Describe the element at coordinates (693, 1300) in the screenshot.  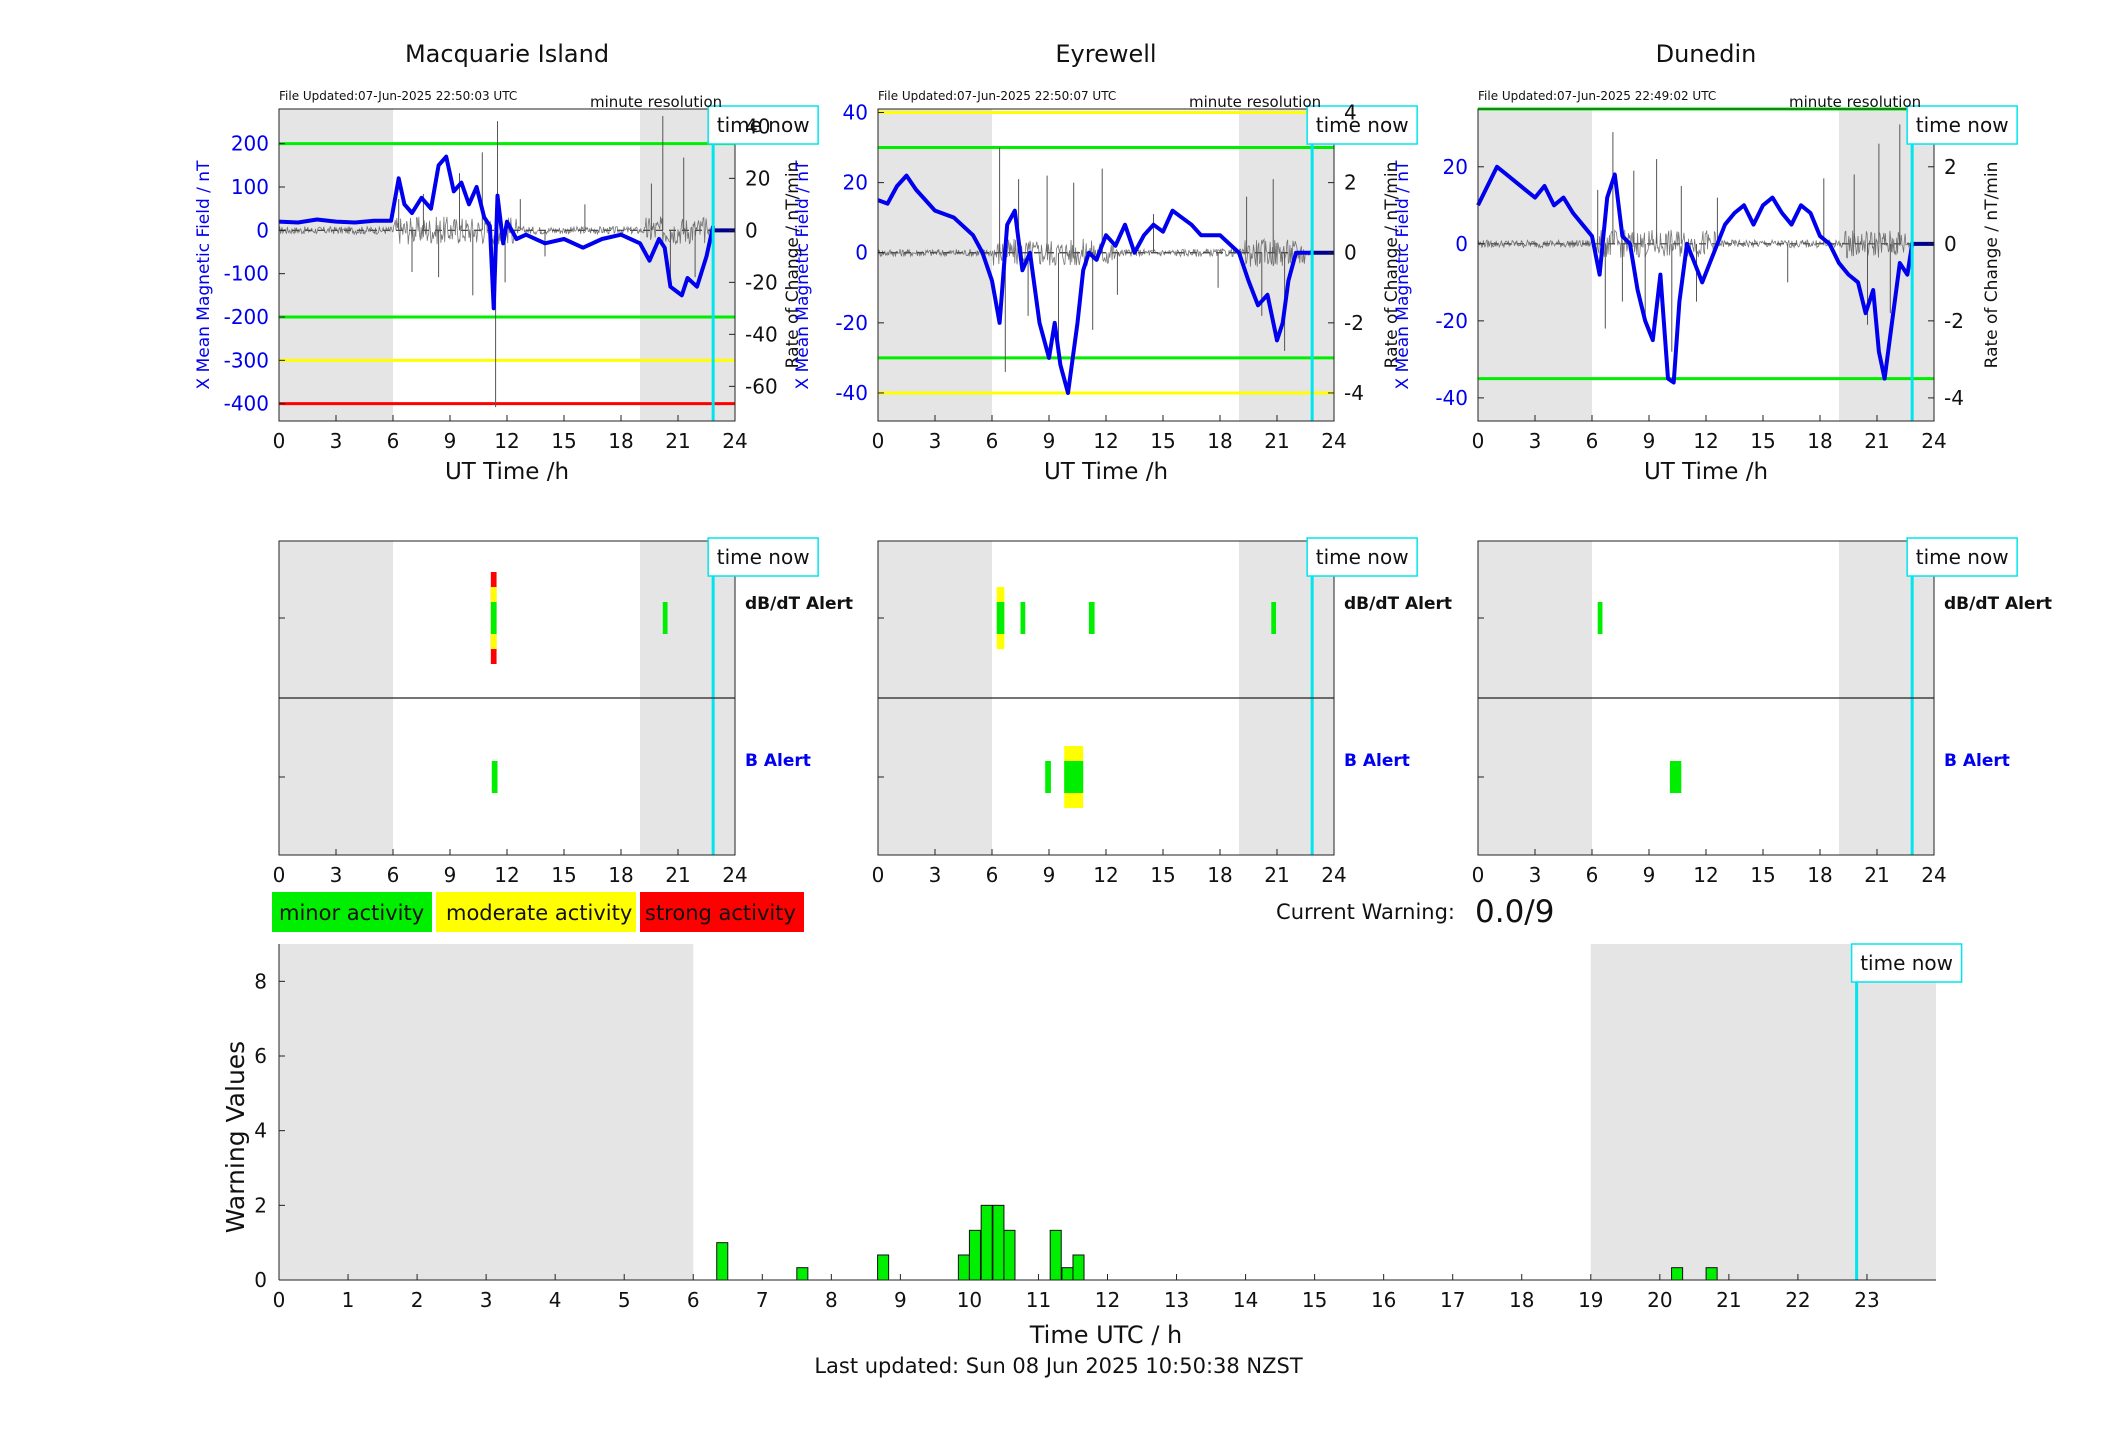
I see `warning-xtick-label: 6` at that location.